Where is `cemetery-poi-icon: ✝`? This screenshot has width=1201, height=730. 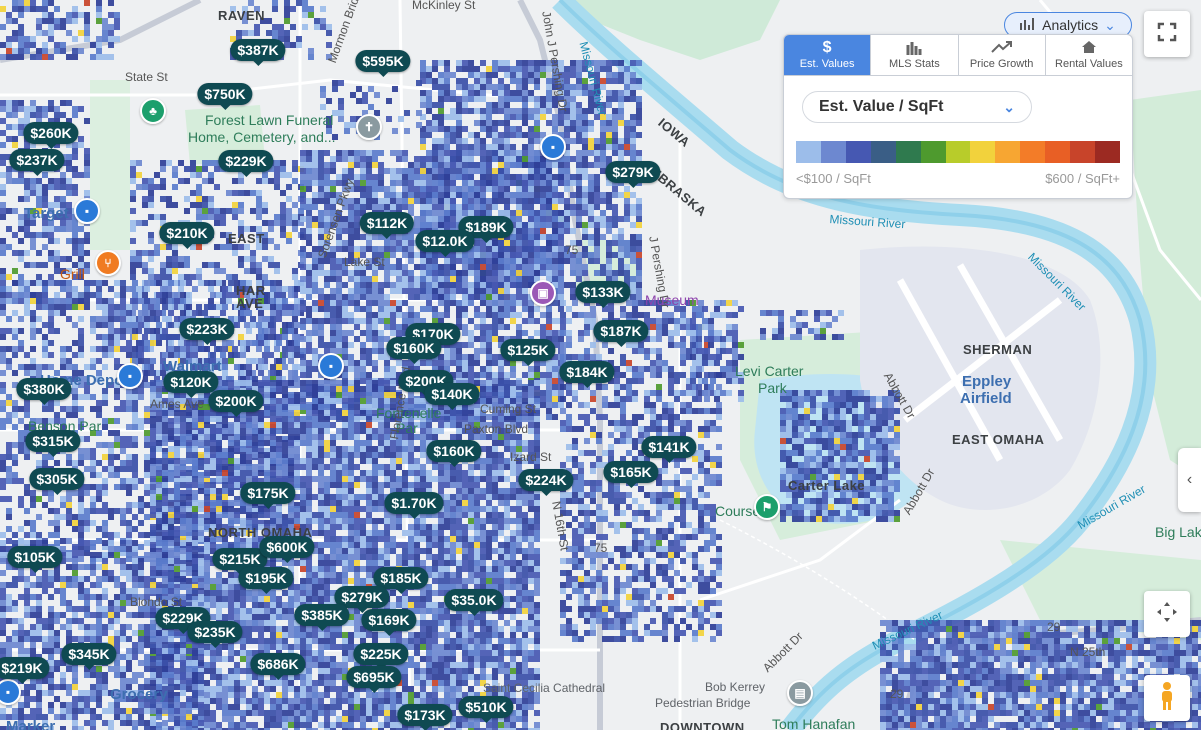 cemetery-poi-icon: ✝ is located at coordinates (369, 127).